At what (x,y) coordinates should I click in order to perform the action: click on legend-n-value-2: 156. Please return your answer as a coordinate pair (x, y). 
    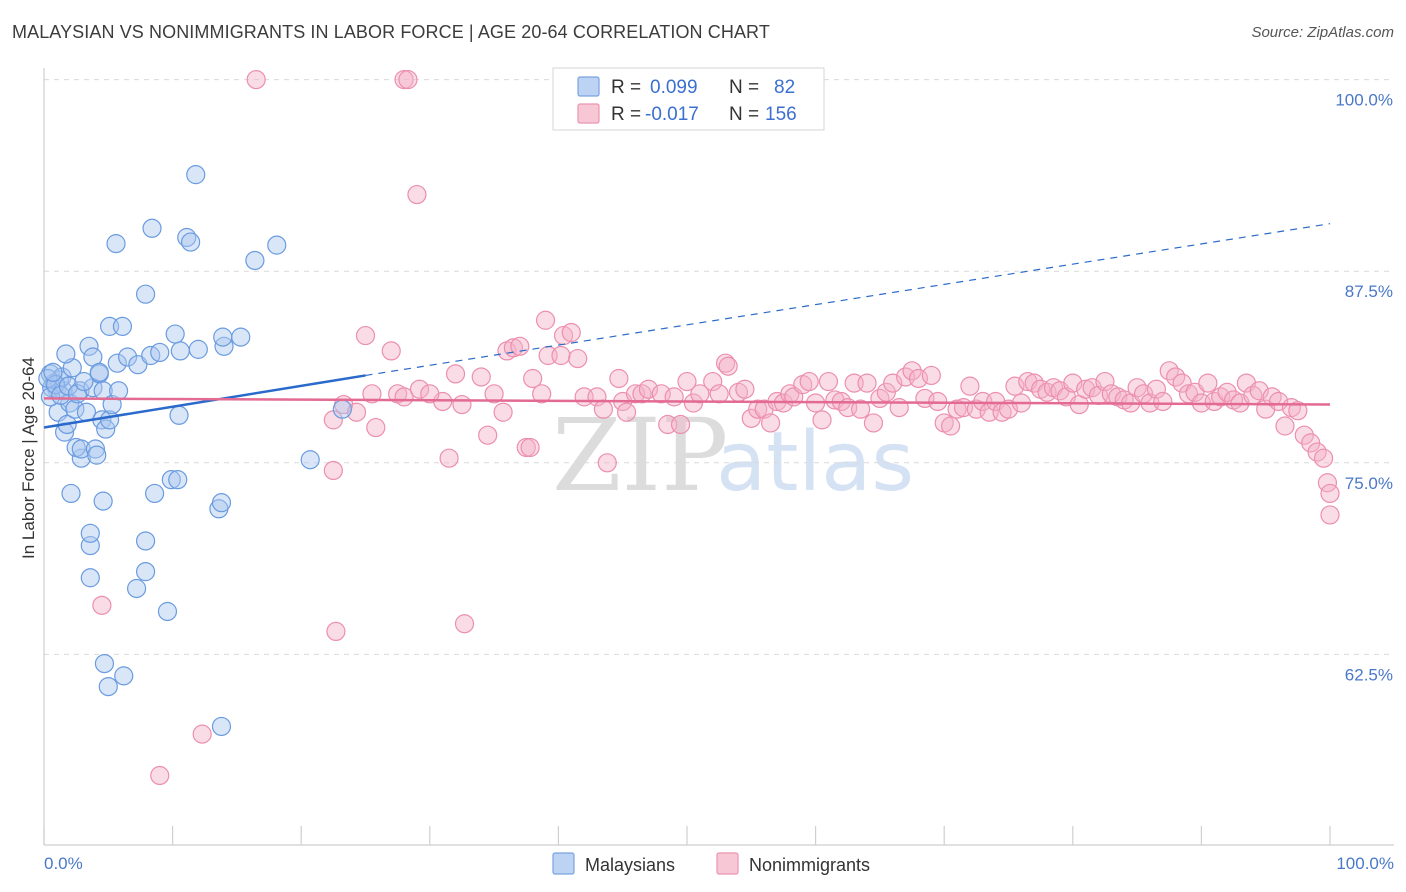
    Looking at the image, I should click on (781, 114).